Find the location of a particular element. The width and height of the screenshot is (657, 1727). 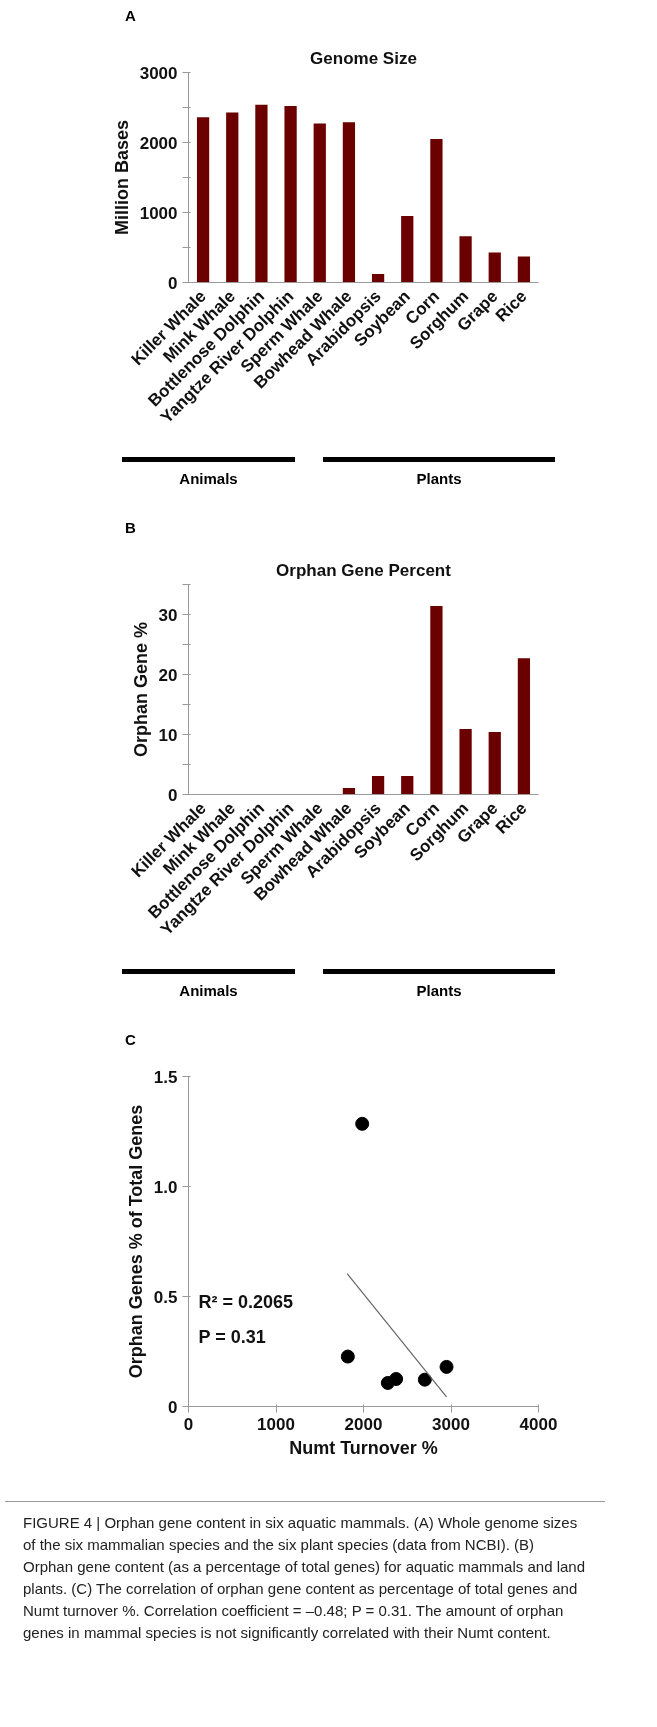

chart-title: Genome Size is located at coordinates (363, 58).